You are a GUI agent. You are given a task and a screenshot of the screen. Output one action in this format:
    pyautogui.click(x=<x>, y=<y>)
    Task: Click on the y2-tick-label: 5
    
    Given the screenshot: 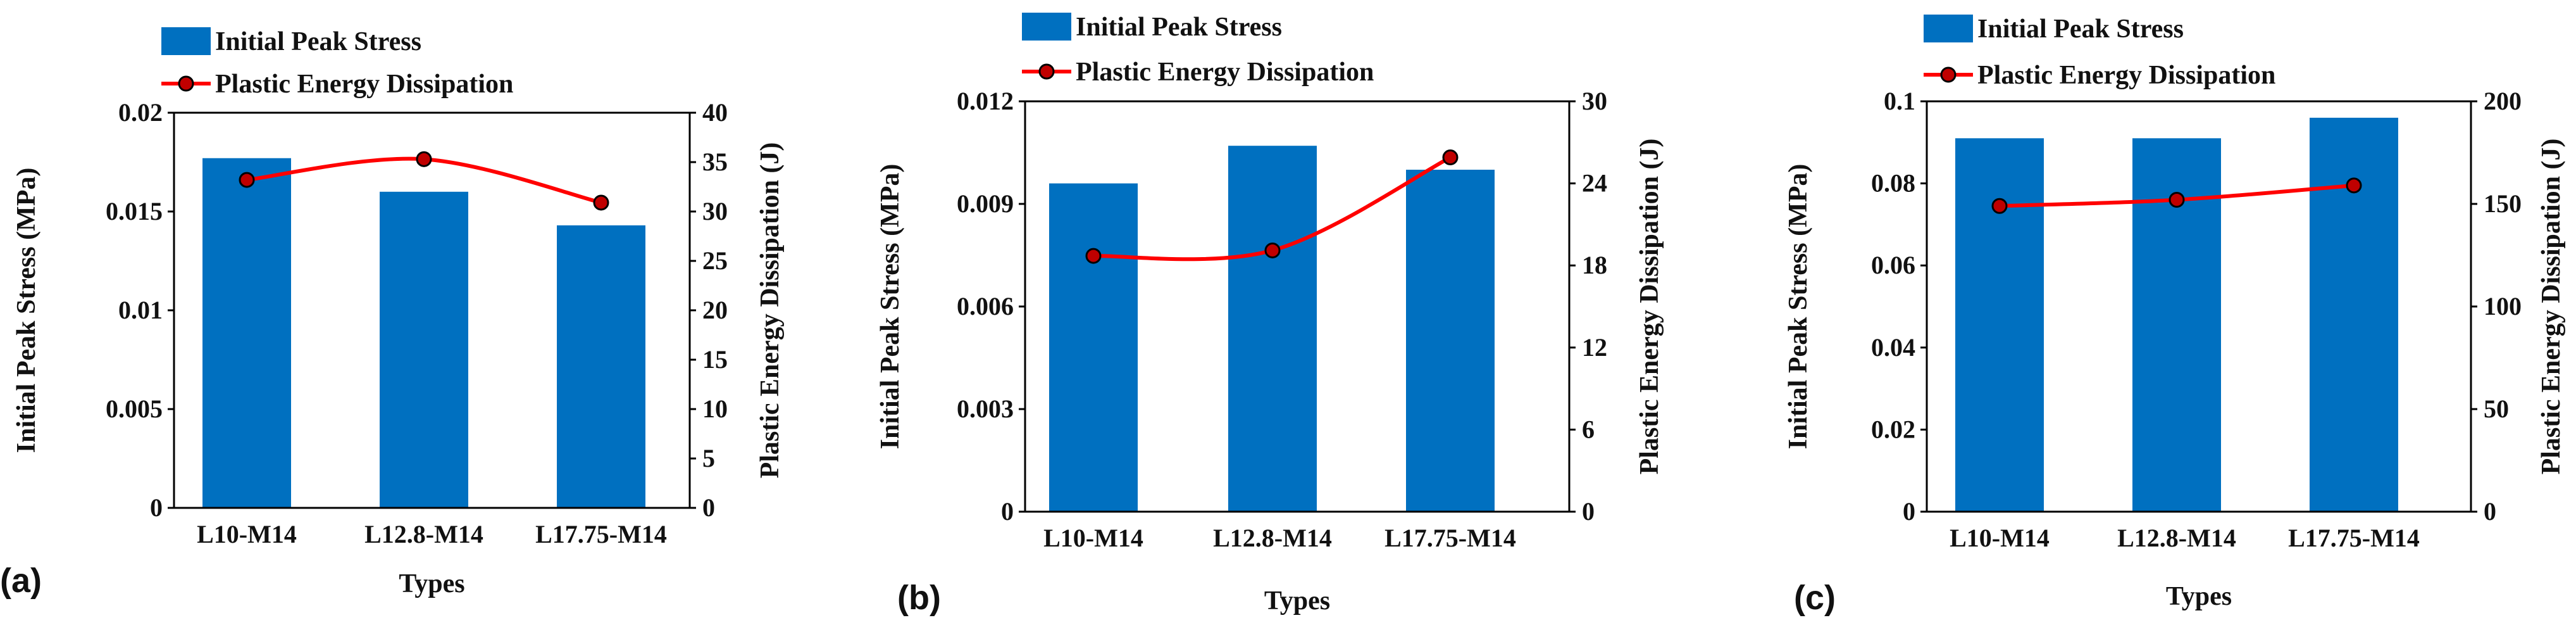 What is the action you would take?
    pyautogui.click(x=709, y=458)
    